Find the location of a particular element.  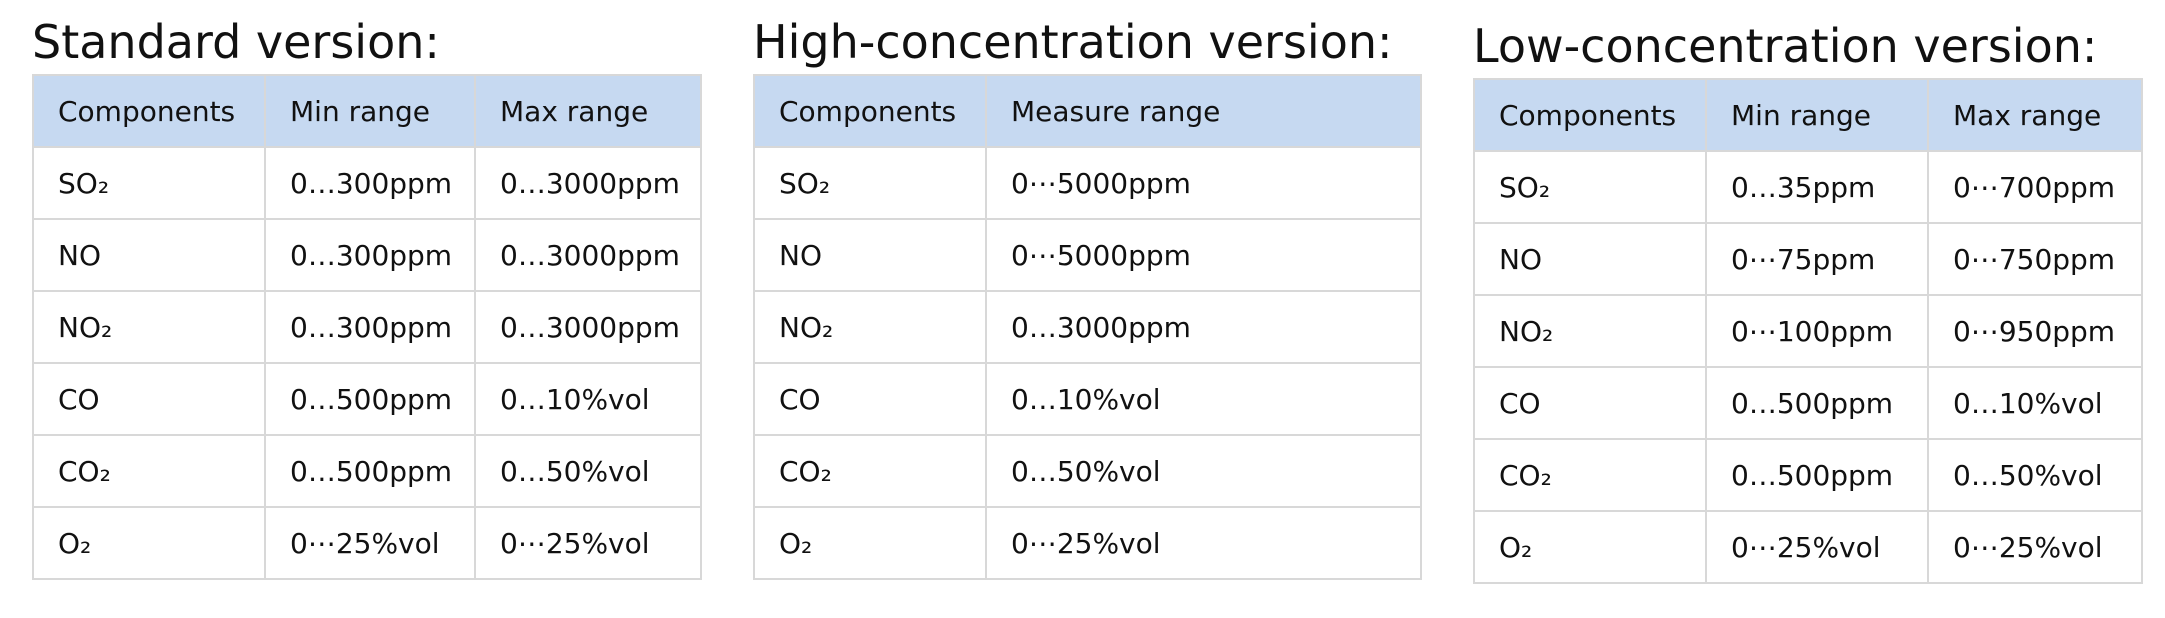

table-row: NO 0⋯75ppm 0⋯750ppm is located at coordinates (1808, 259).